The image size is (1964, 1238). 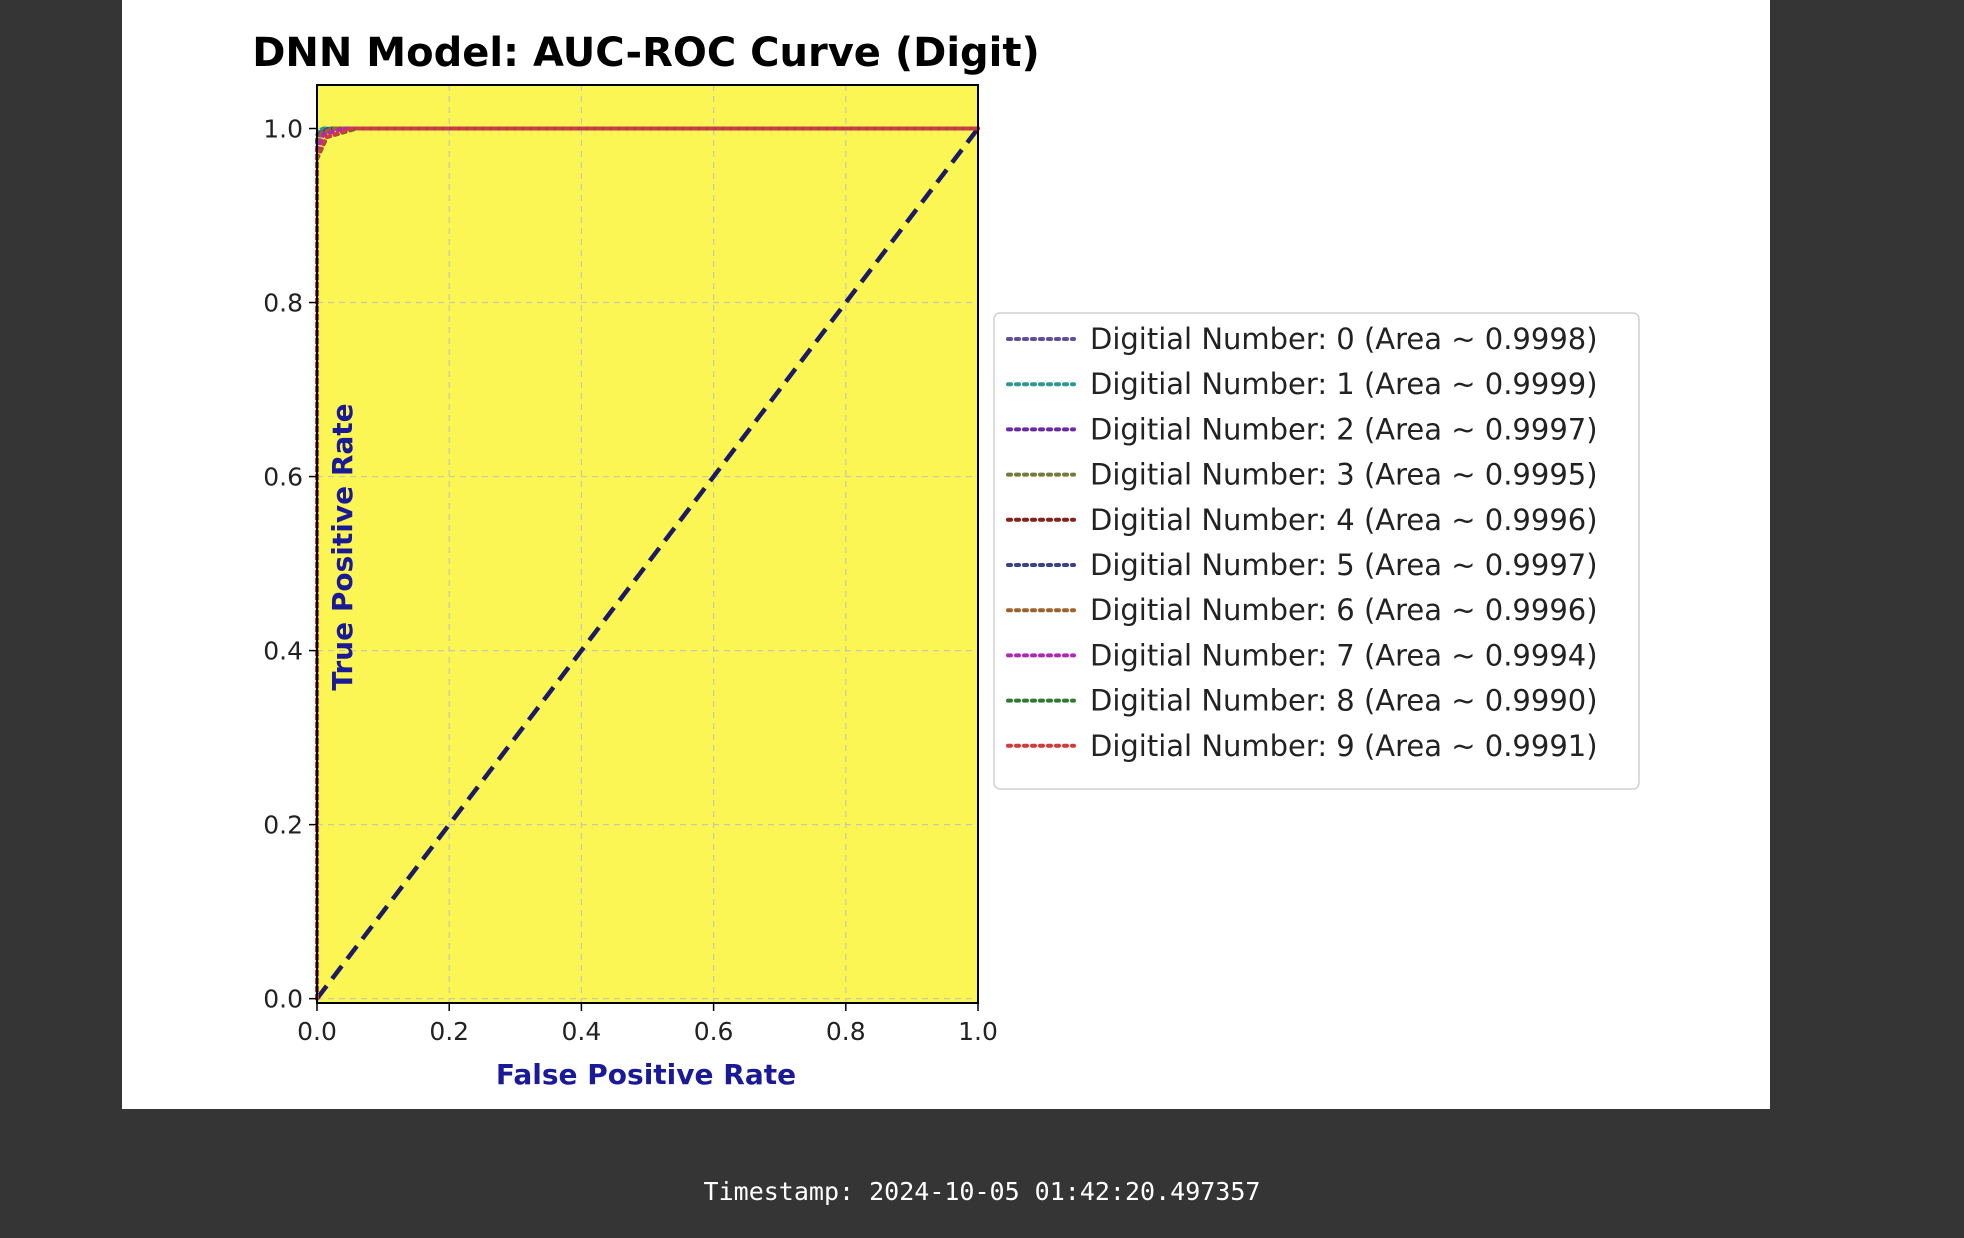 I want to click on y-tick-label-3: 0.6, so click(x=283, y=477).